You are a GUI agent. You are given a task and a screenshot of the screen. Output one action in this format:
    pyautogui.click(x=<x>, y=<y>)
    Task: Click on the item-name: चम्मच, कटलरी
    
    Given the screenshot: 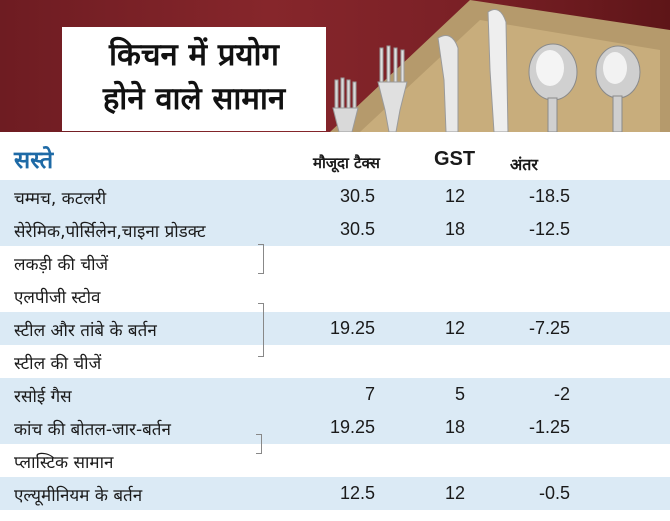 What is the action you would take?
    pyautogui.click(x=60, y=199)
    